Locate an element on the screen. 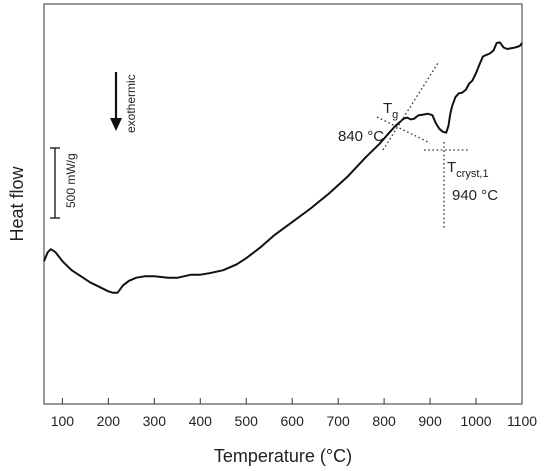  x-tick-label: 400 is located at coordinates (201, 421).